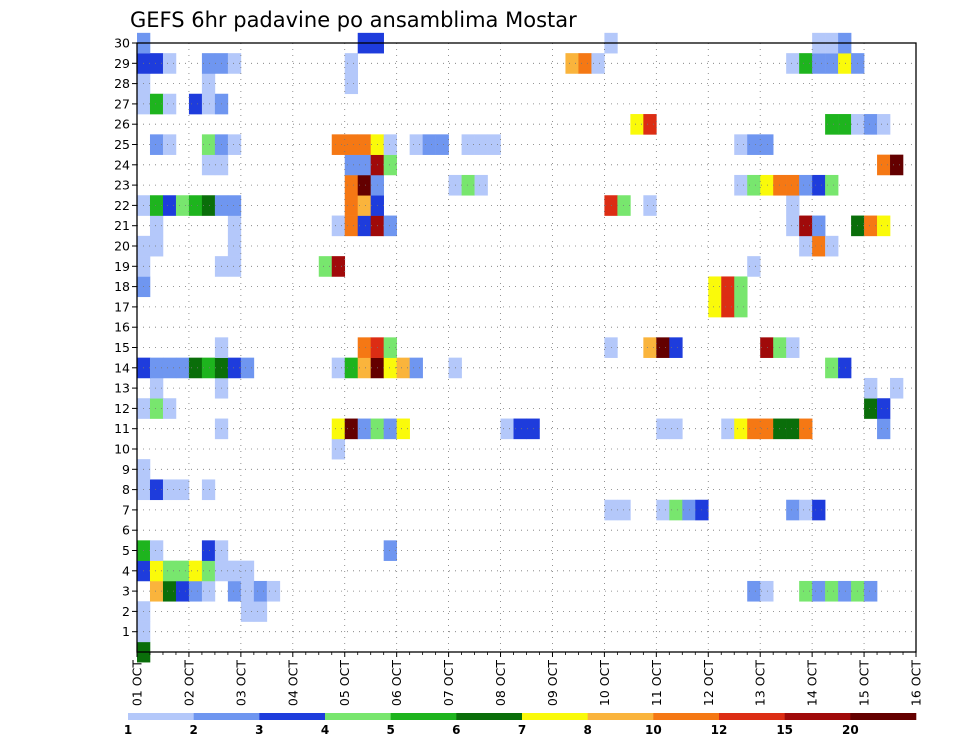 The image size is (960, 742). Describe the element at coordinates (126, 469) in the screenshot. I see `y-tick-label: 9` at that location.